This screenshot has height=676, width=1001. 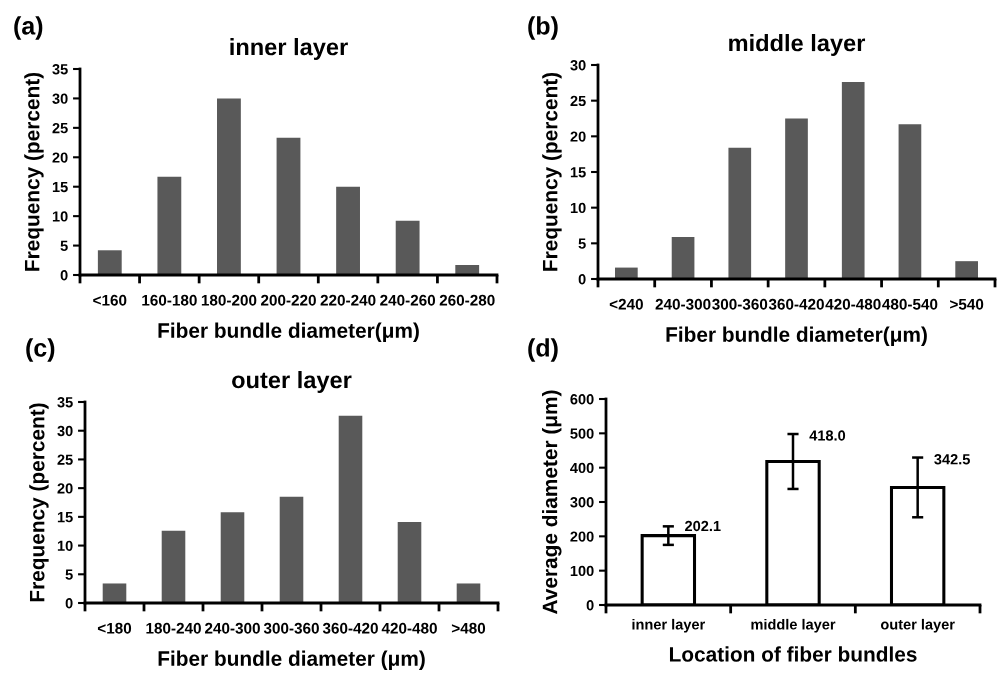 I want to click on x-tick-label: >540, so click(x=967, y=304).